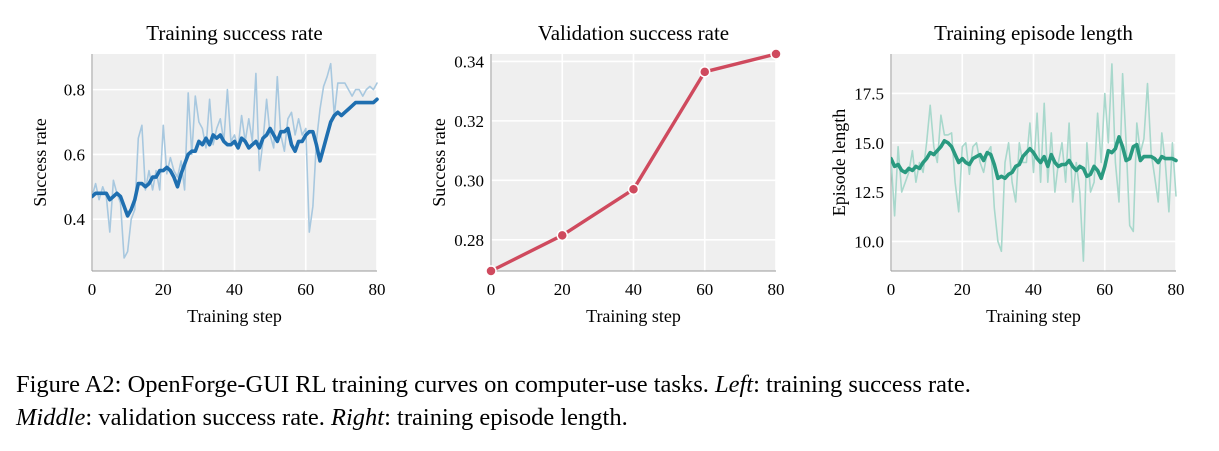 The image size is (1219, 451). Describe the element at coordinates (869, 192) in the screenshot. I see `chart-3-y-tick-label: 12.5` at that location.